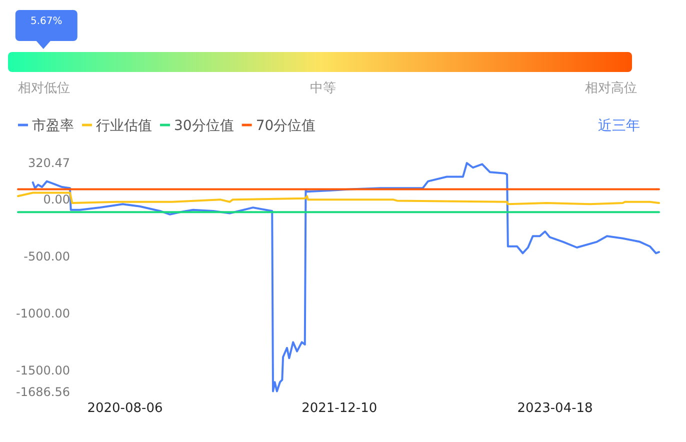  Describe the element at coordinates (204, 126) in the screenshot. I see `legend-label: 30分位值` at that location.